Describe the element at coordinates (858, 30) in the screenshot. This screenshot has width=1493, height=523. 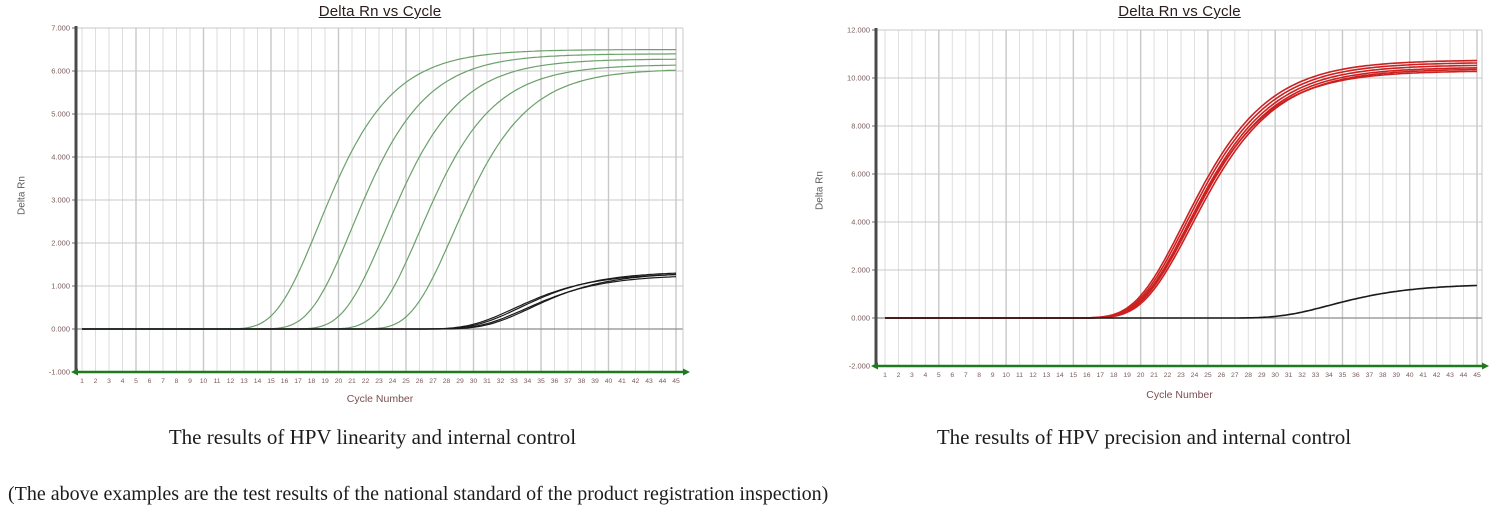
I see `svg-text: 12.000` at that location.